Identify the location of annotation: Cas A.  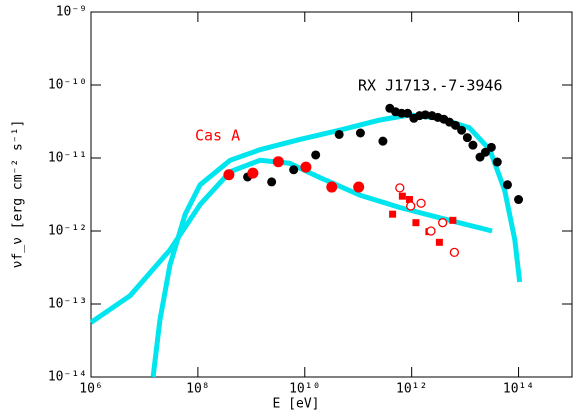
(217, 136).